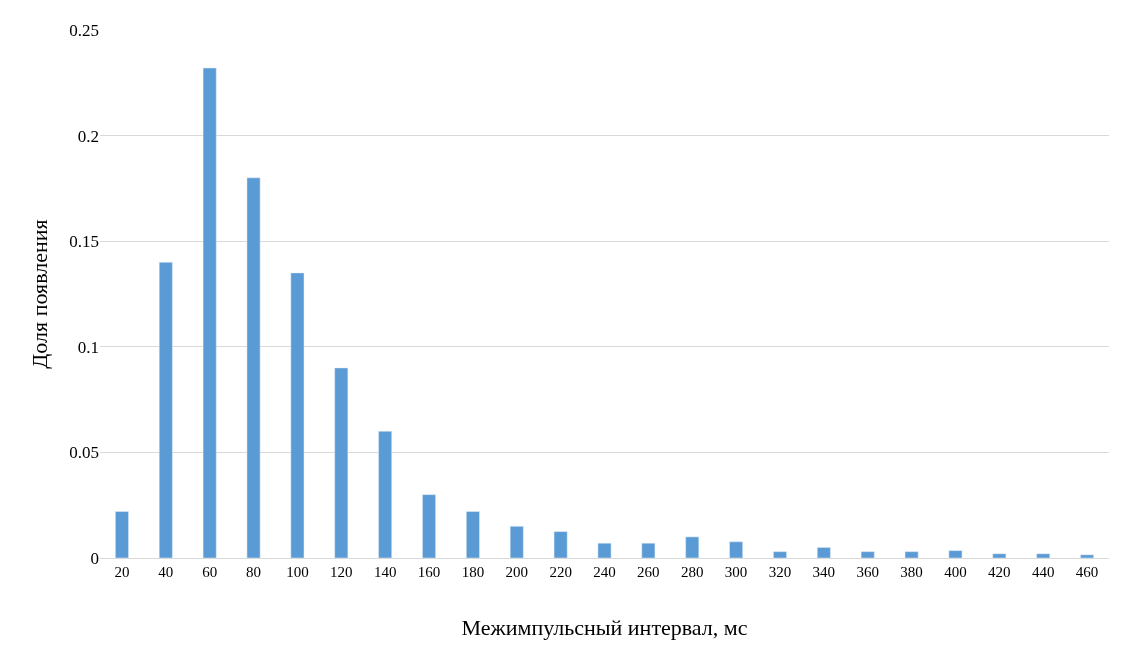 This screenshot has width=1139, height=658. Describe the element at coordinates (94, 558) in the screenshot. I see `y-tick-label: 0` at that location.